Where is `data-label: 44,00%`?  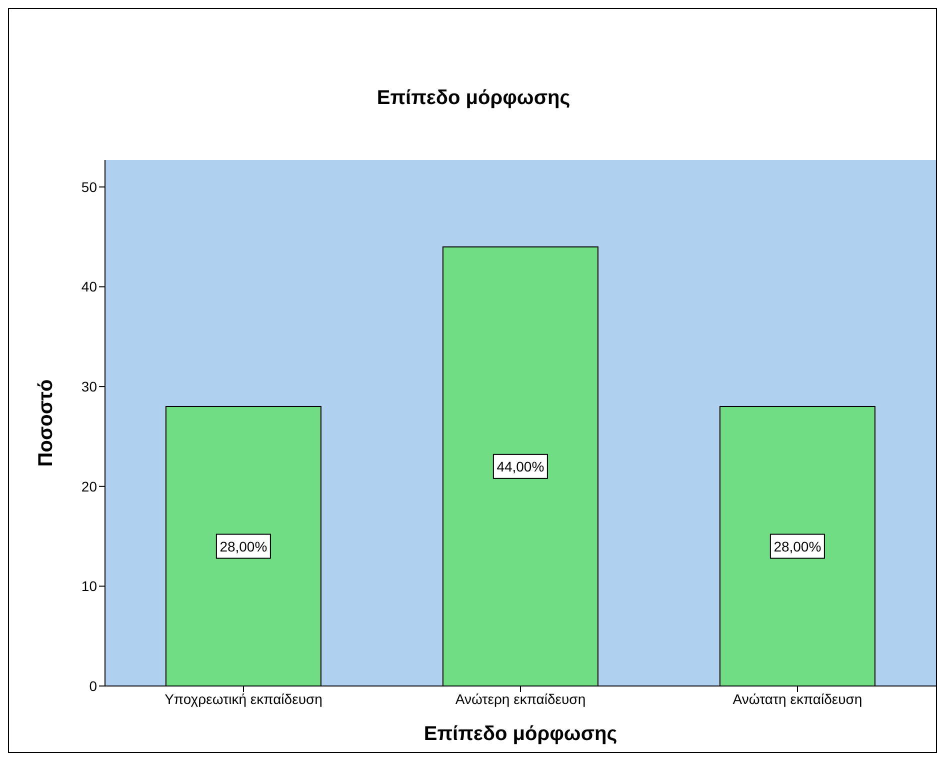 data-label: 44,00% is located at coordinates (520, 466).